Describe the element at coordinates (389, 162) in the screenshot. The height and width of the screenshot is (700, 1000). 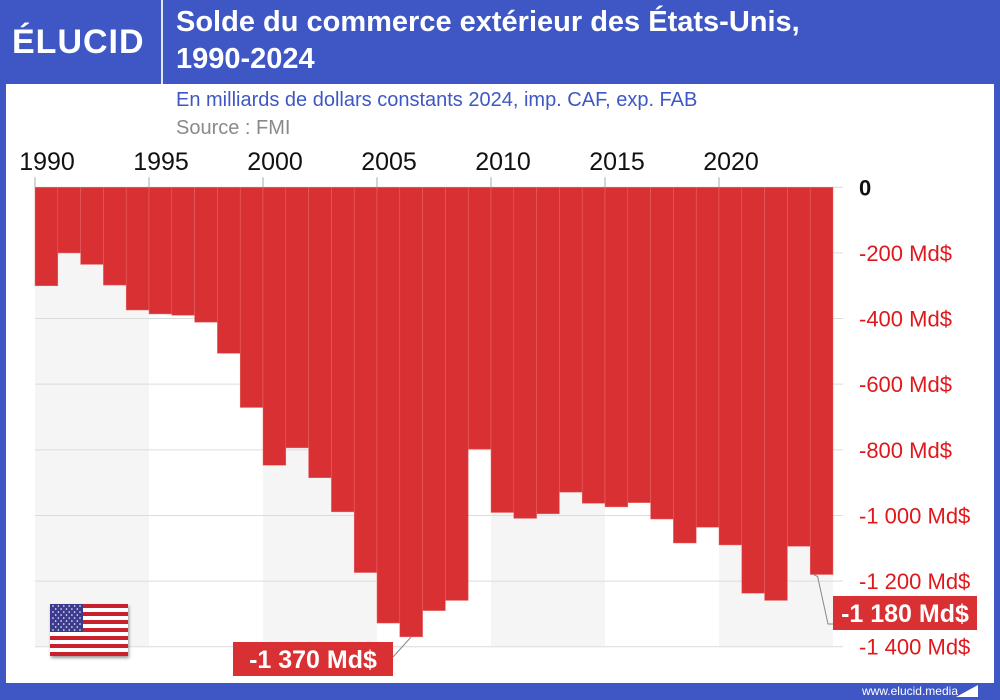
I see `x-tick-label: 2005` at that location.